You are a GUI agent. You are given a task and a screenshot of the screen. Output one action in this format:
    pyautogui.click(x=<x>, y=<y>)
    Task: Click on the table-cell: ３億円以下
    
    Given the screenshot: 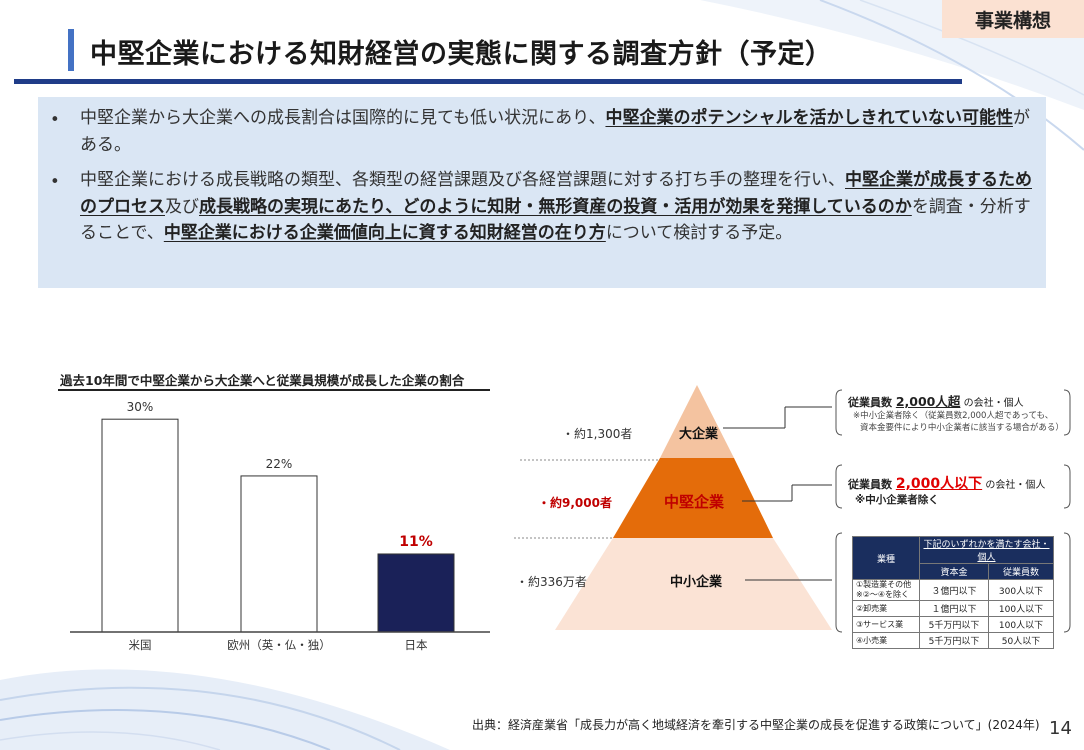 What is the action you would take?
    pyautogui.click(x=954, y=590)
    